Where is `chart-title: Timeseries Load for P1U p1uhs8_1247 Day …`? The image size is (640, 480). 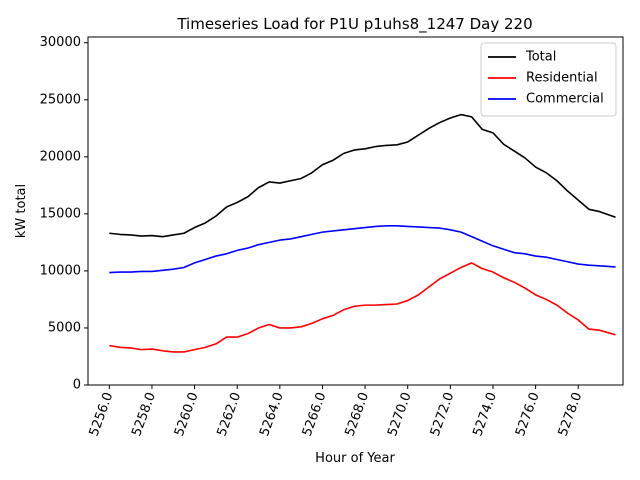 chart-title: Timeseries Load for P1U p1uhs8_1247 Day … is located at coordinates (354, 24).